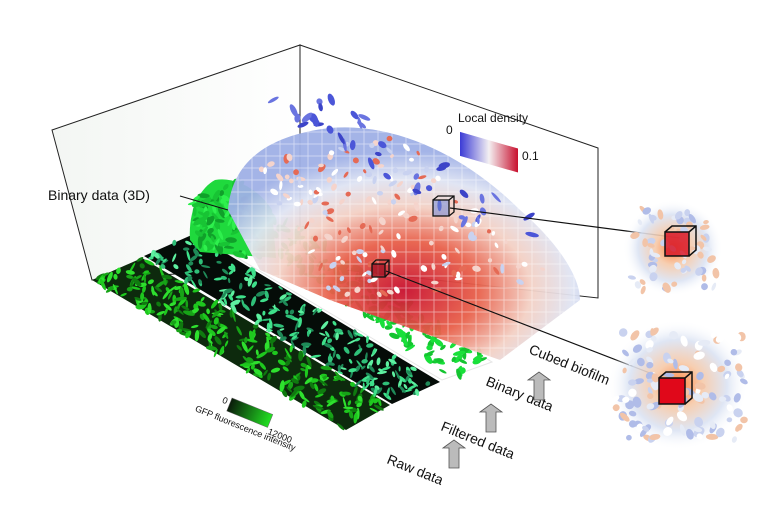 The height and width of the screenshot is (531, 762). I want to click on density-colorbar-title: Local density, so click(493, 118).